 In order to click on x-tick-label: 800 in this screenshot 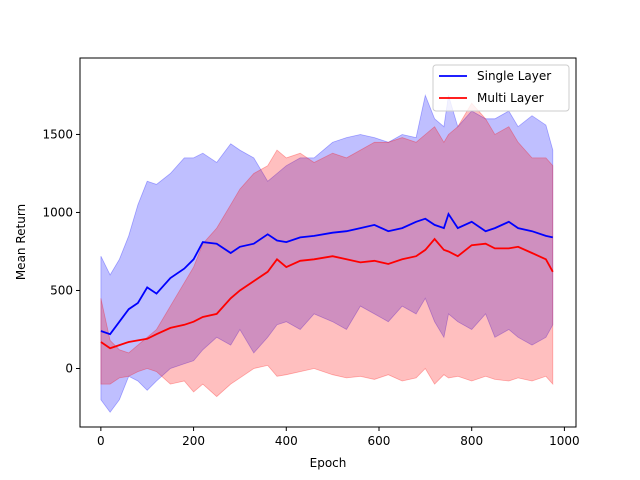, I will do `click(471, 441)`.